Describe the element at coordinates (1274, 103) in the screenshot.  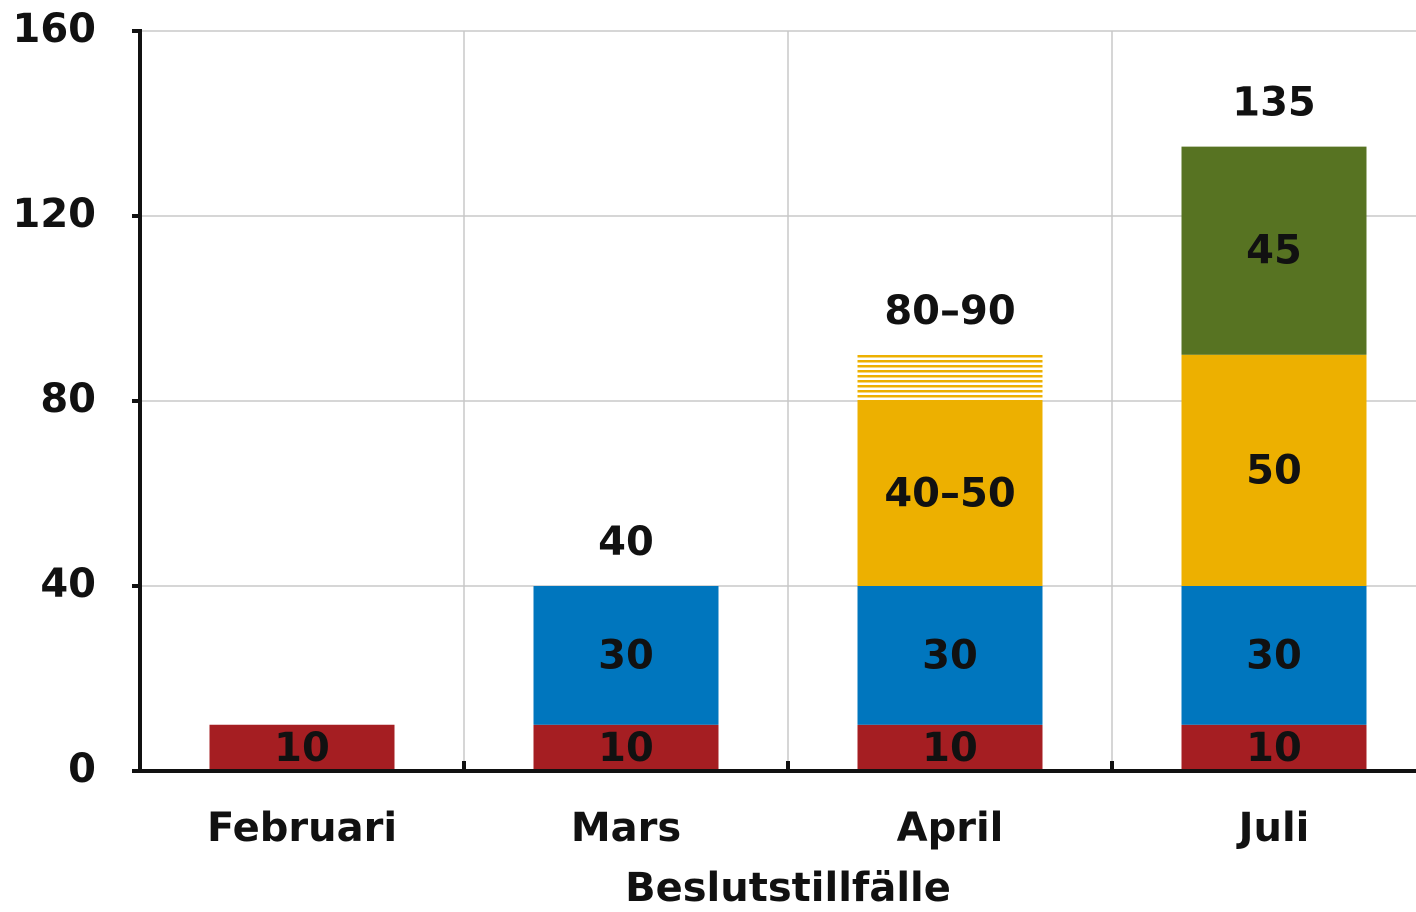
I see `total-label: 135` at that location.